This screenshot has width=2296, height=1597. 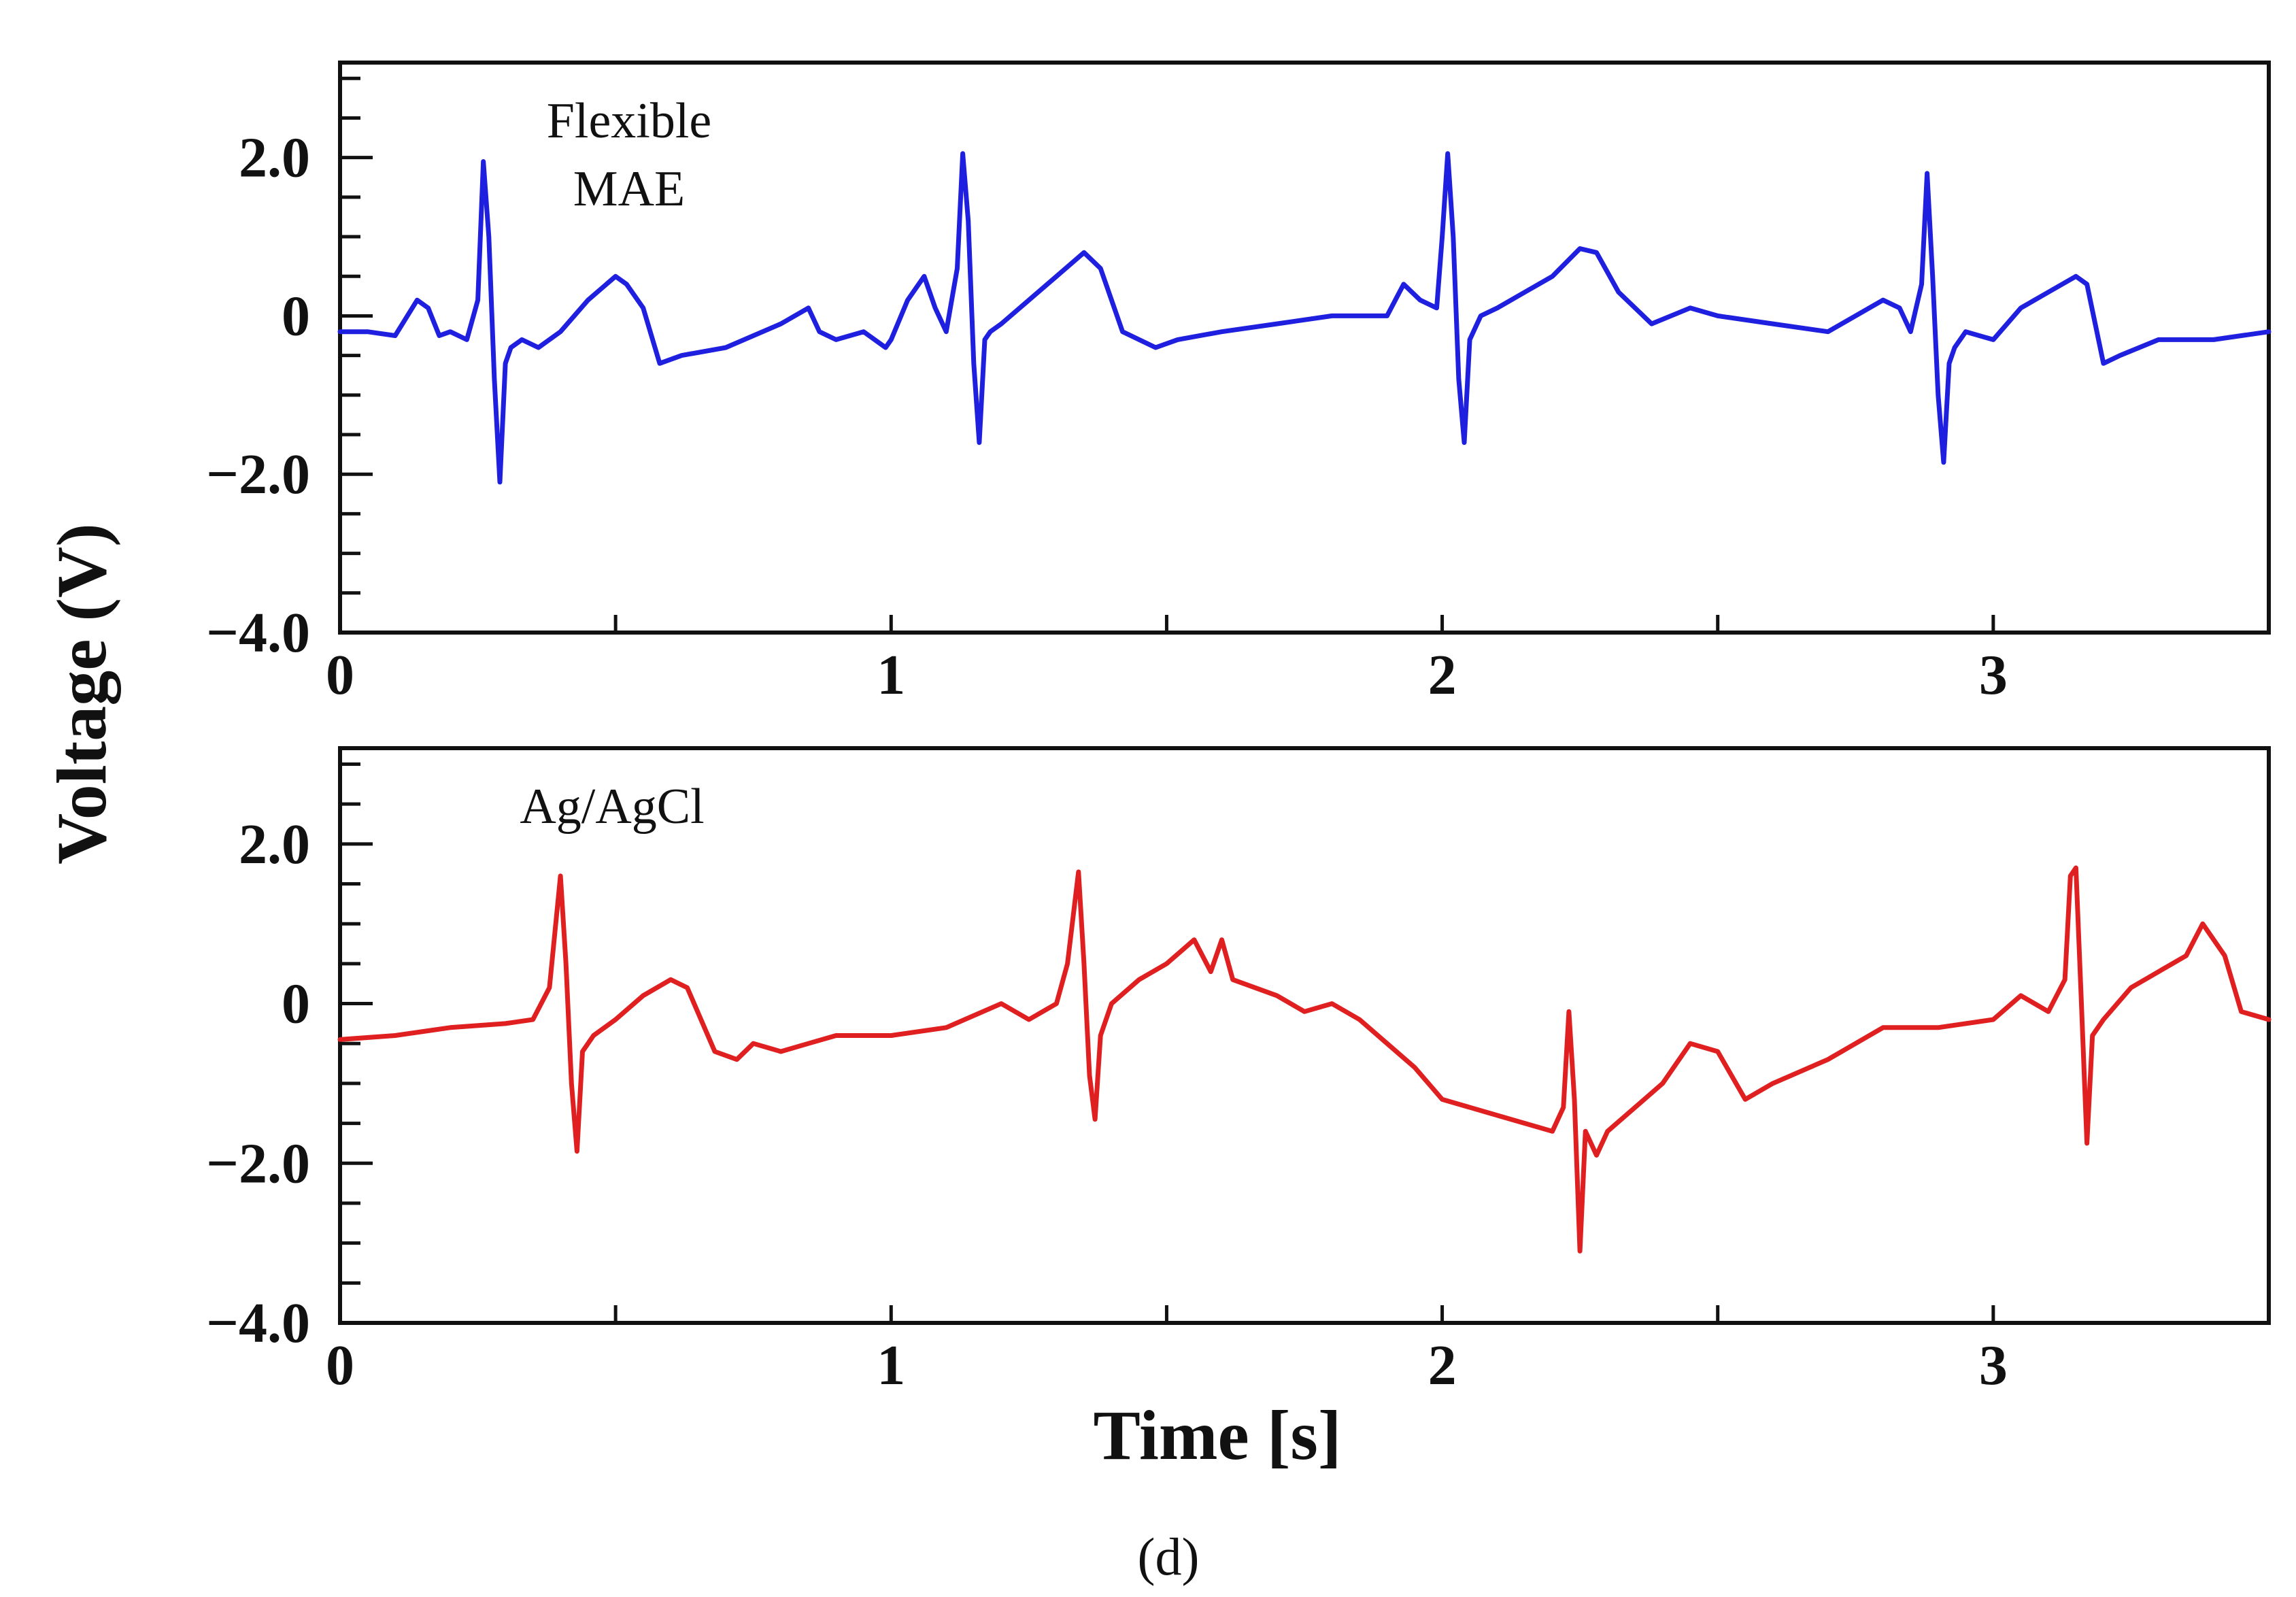 What do you see at coordinates (82, 693) in the screenshot?
I see `y-axis-title: Voltage (V)` at bounding box center [82, 693].